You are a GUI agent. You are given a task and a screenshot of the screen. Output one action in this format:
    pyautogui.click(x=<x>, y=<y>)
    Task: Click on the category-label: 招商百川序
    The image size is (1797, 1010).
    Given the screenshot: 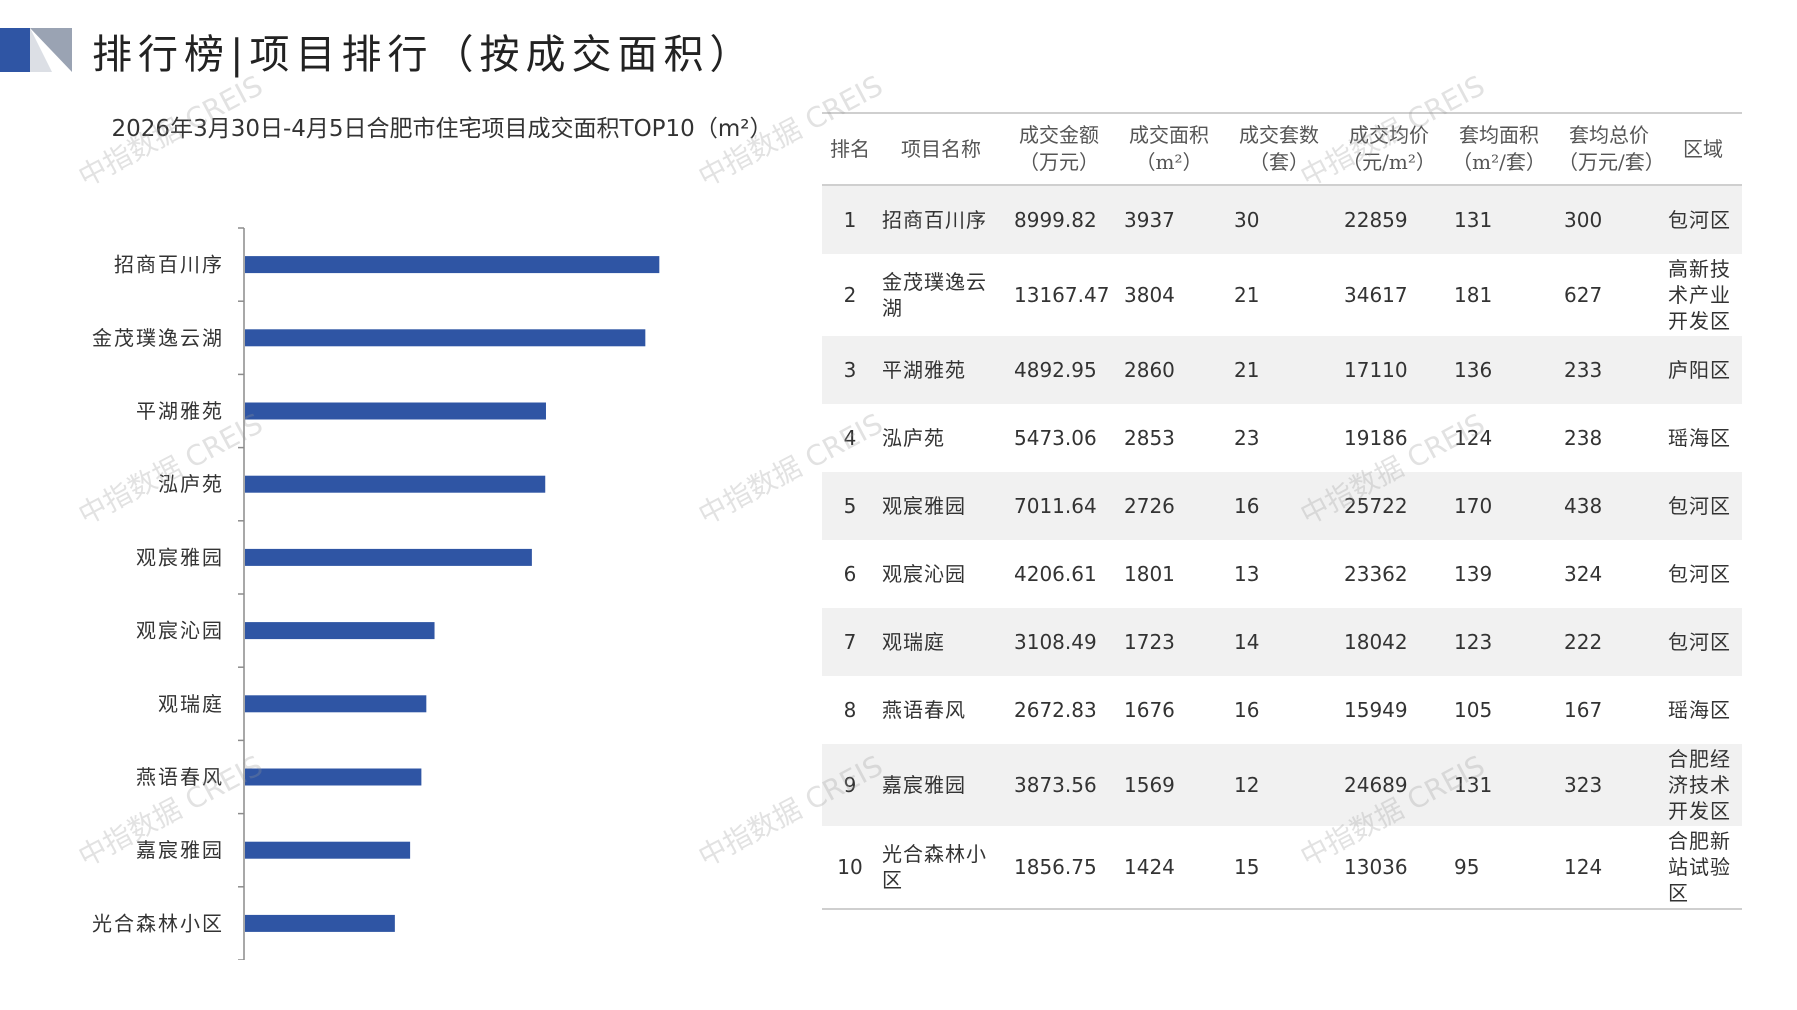 What is the action you would take?
    pyautogui.click(x=169, y=265)
    